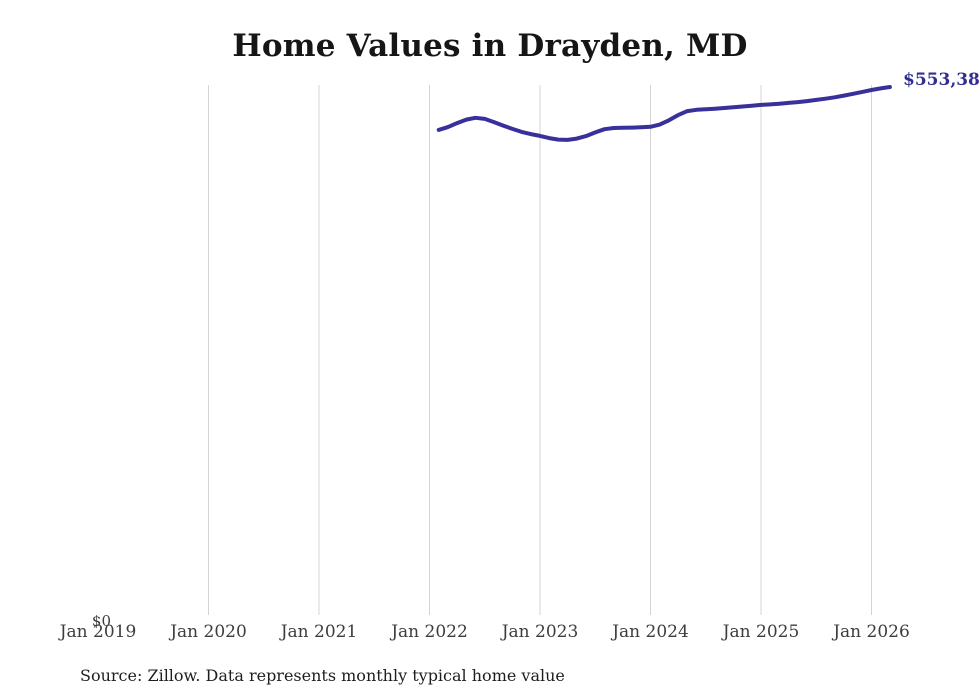 The image size is (980, 699). What do you see at coordinates (540, 632) in the screenshot?
I see `x-tick-label: Jan 2023` at bounding box center [540, 632].